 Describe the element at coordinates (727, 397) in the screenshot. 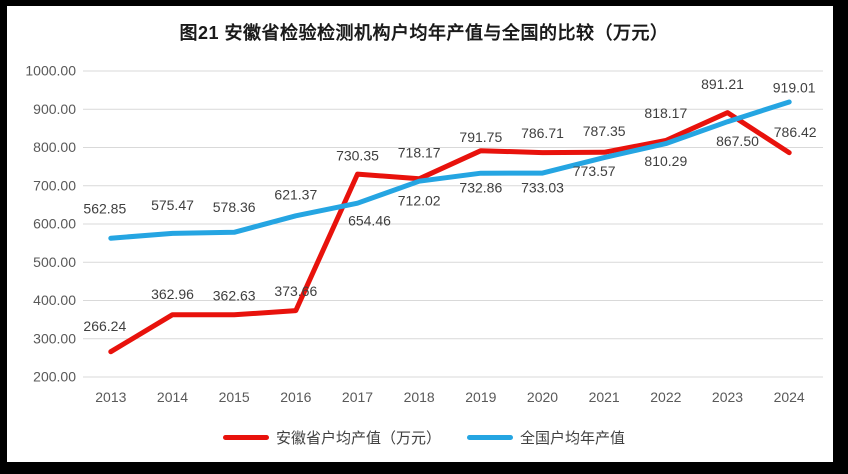

I see `x-axis-tick-label: 2023` at that location.